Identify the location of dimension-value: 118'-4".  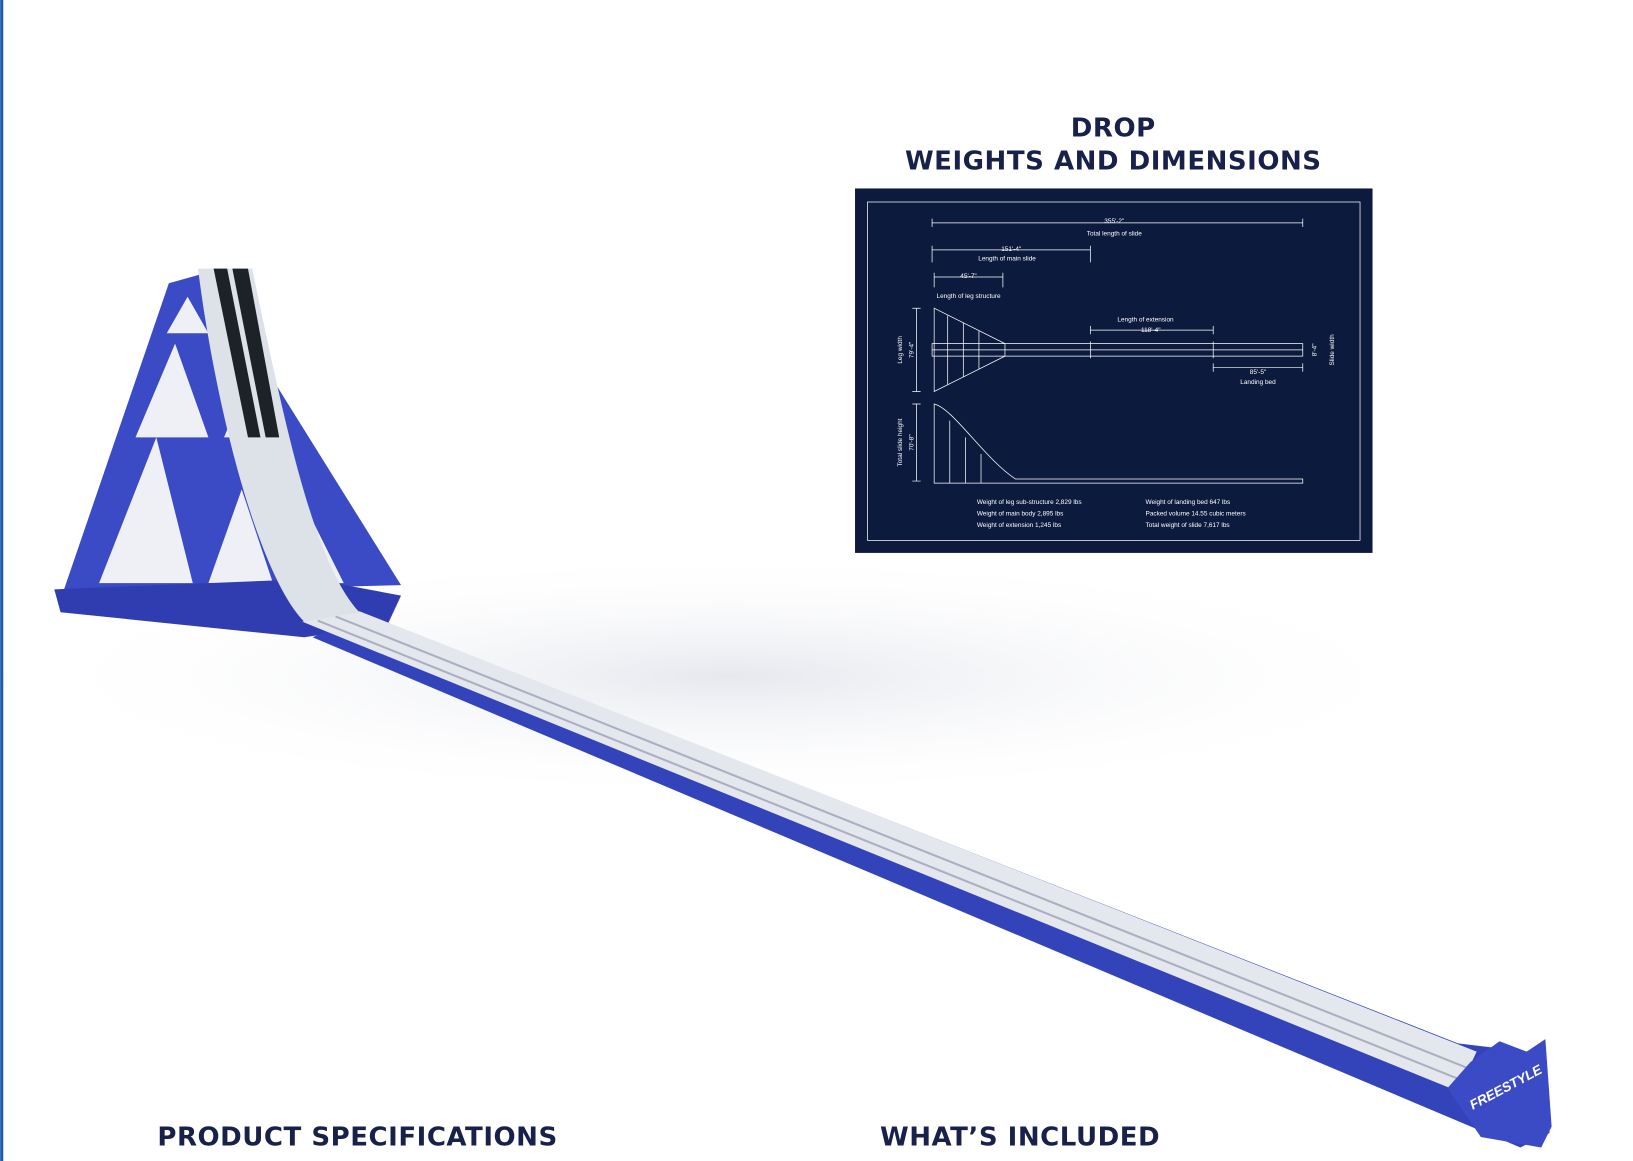
(1151, 330).